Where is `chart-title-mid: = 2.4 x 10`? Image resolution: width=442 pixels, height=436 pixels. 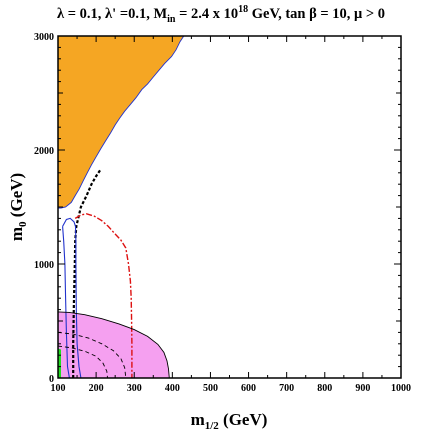 chart-title-mid: = 2.4 x 10 is located at coordinates (206, 14).